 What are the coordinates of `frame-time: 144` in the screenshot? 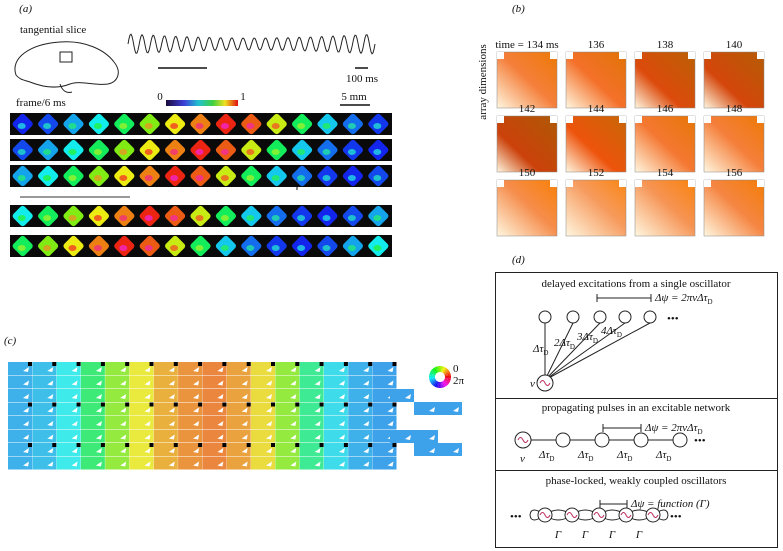 It's located at (596, 109).